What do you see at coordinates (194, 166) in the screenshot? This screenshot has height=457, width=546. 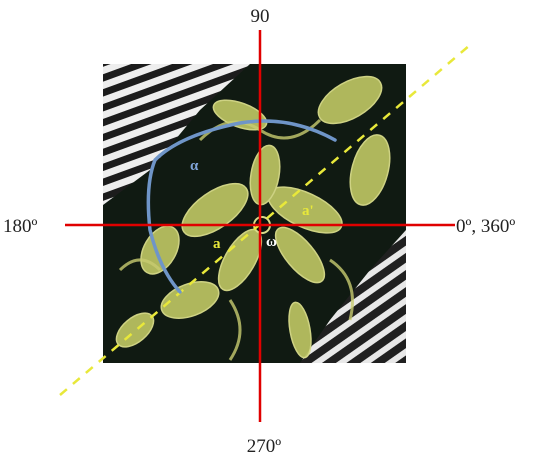 I see `alpha-label: α` at bounding box center [194, 166].